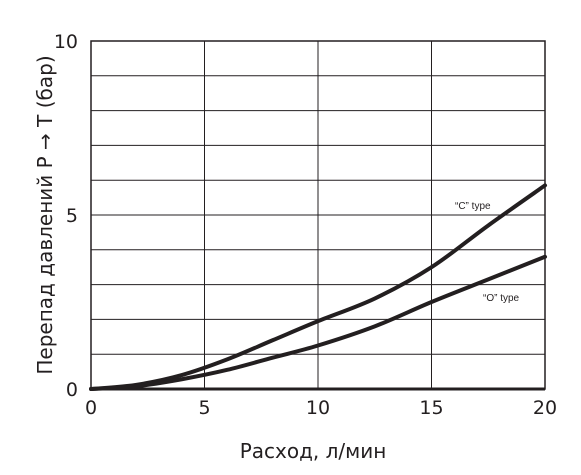 Image resolution: width=581 pixels, height=475 pixels. Describe the element at coordinates (72, 216) in the screenshot. I see `y-tick-label: 5` at that location.